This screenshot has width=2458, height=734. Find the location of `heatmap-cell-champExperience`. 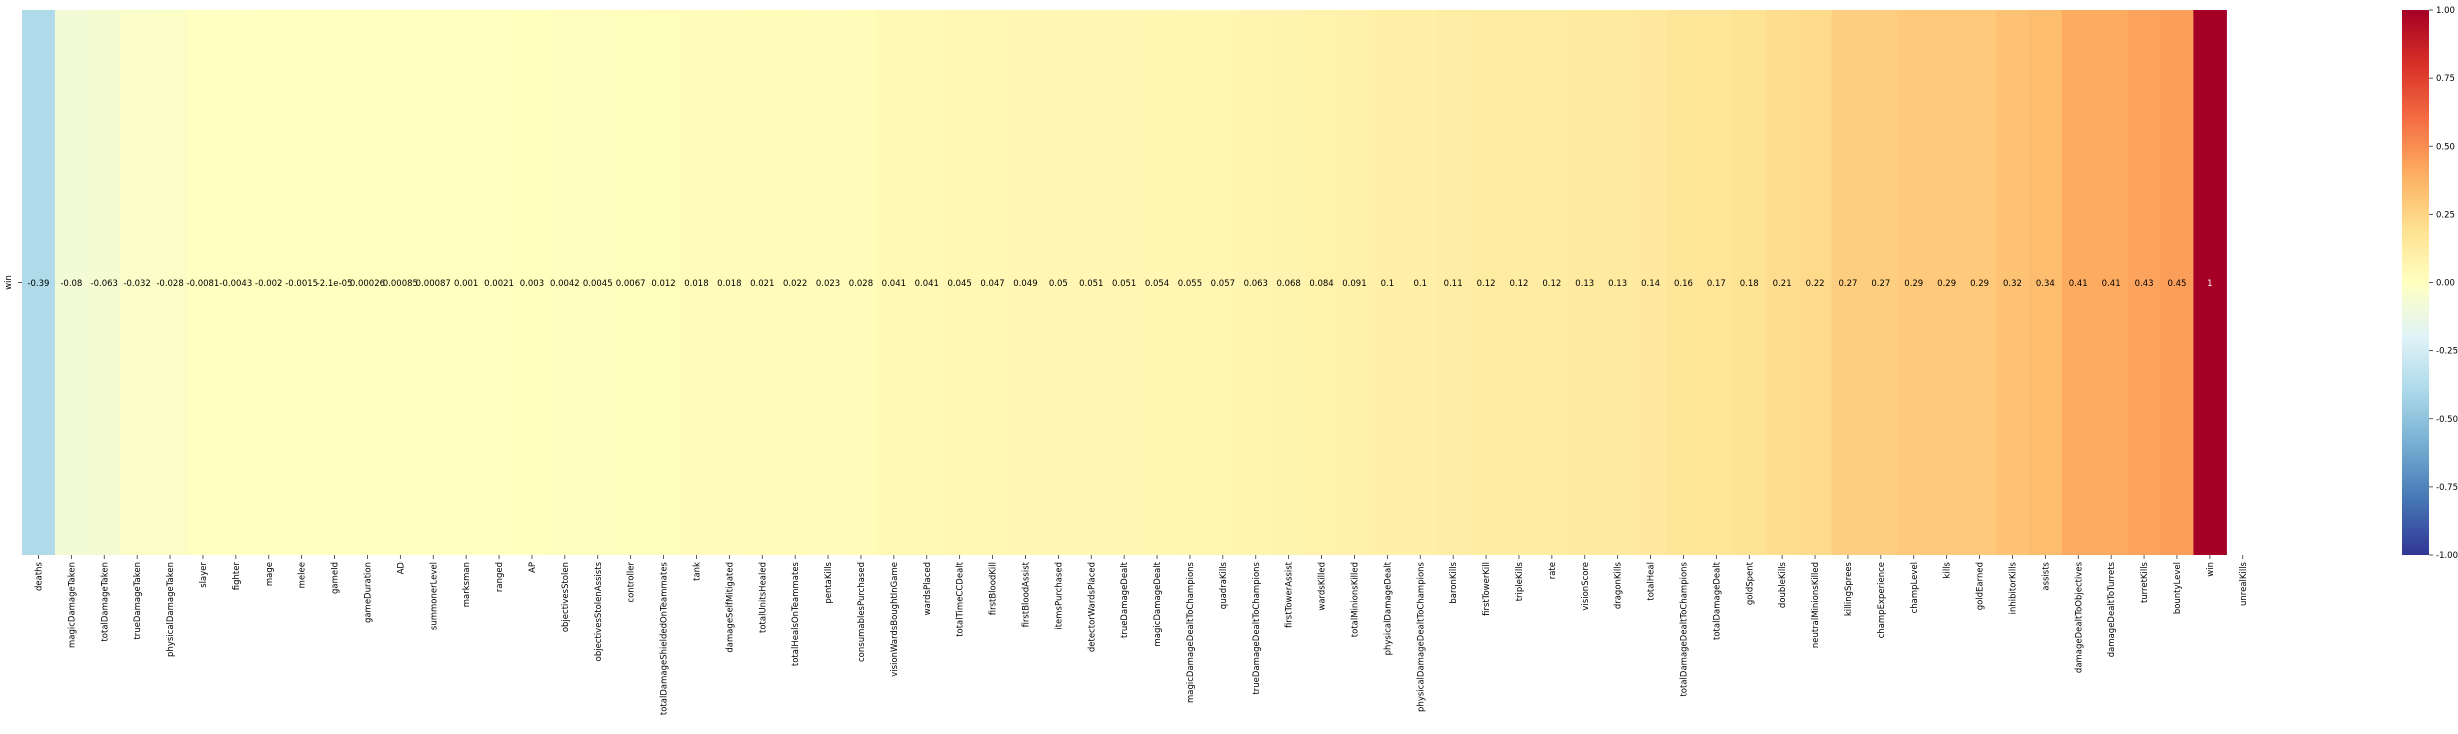

heatmap-cell-champExperience is located at coordinates (1881, 282).